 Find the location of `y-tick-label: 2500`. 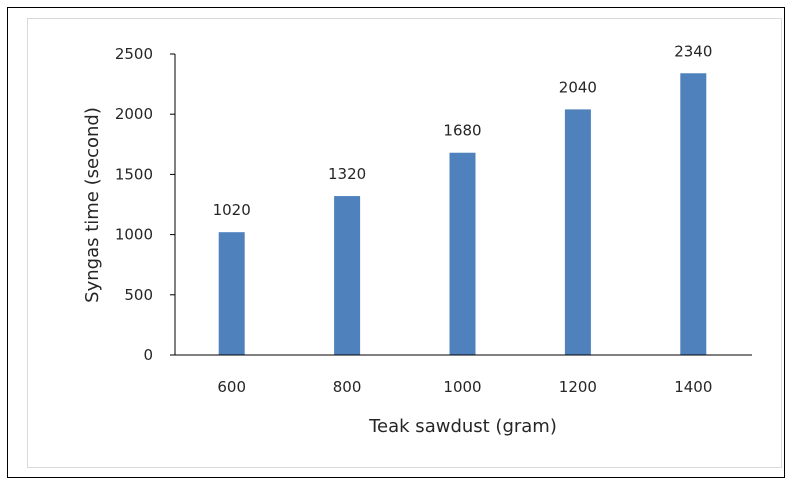

y-tick-label: 2500 is located at coordinates (134, 54).